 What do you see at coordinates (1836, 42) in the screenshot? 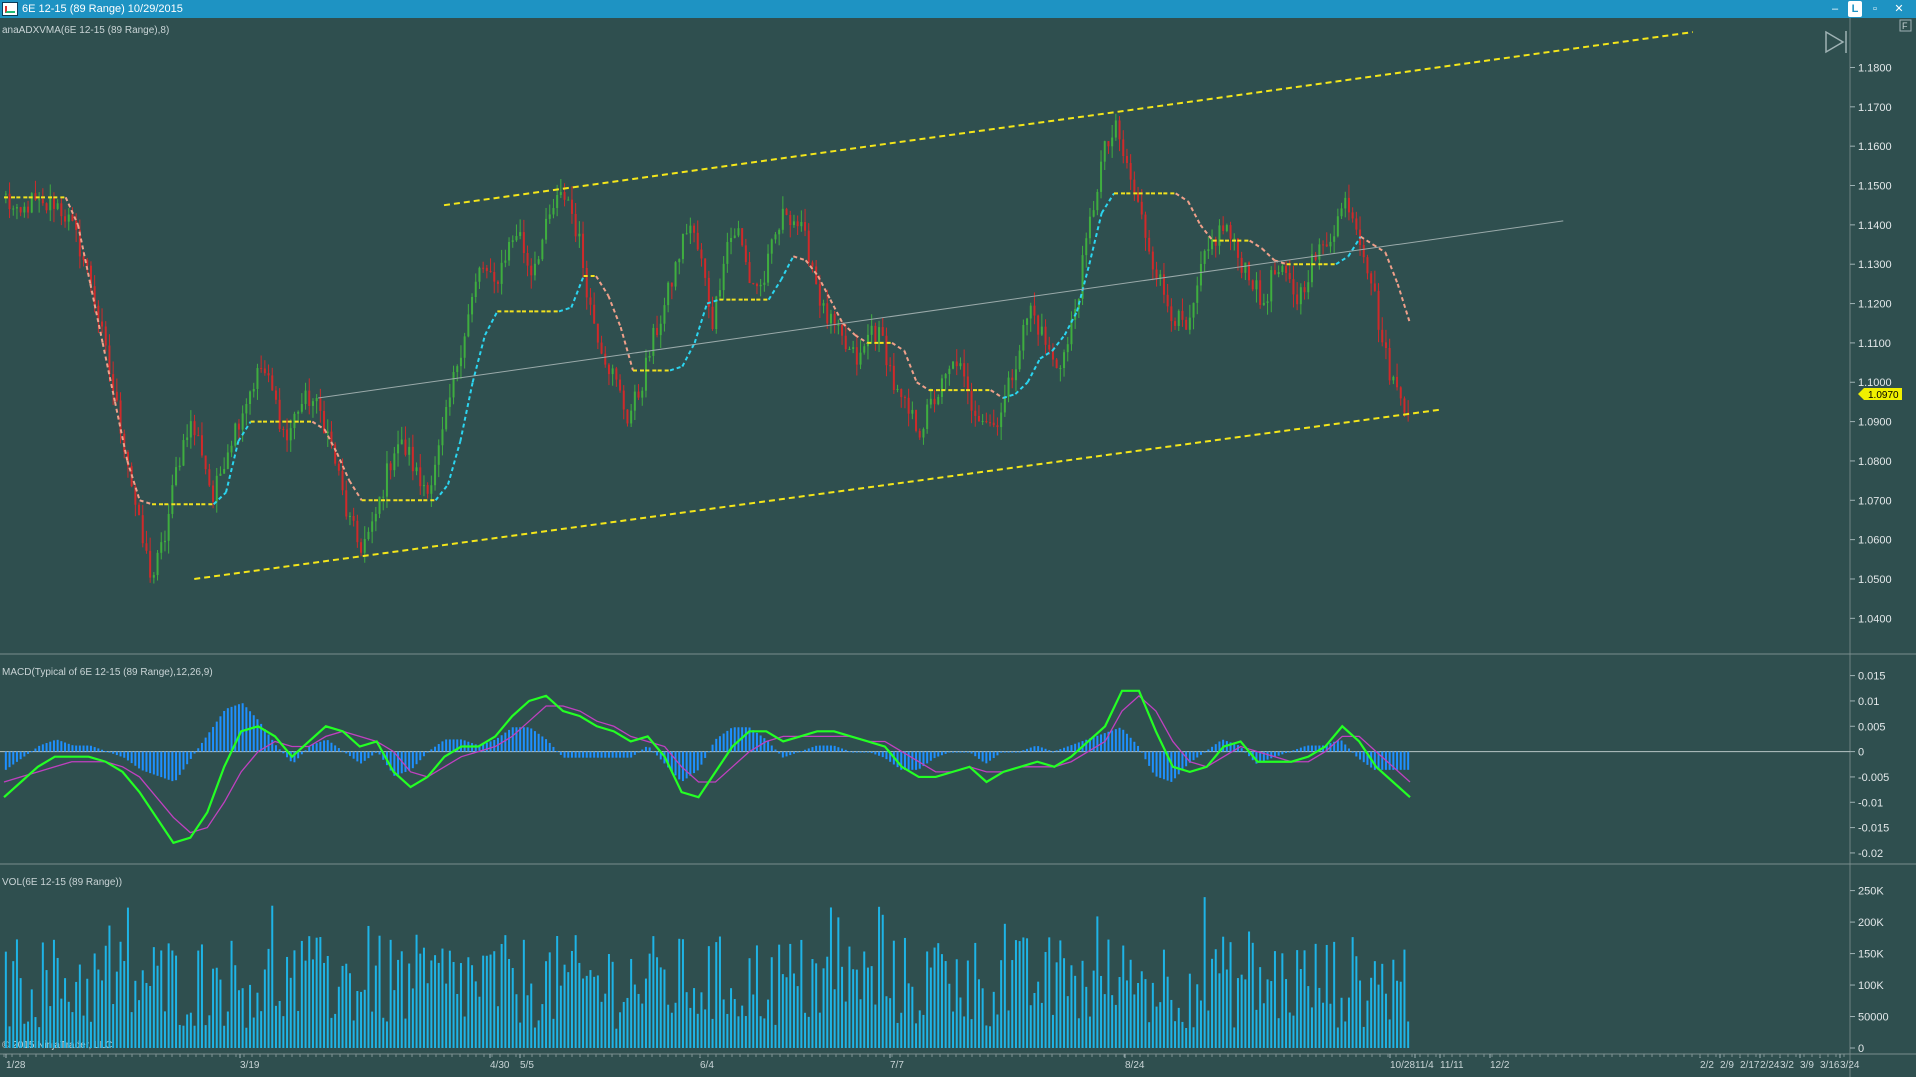
I see `scroll-to-end-icon` at bounding box center [1836, 42].